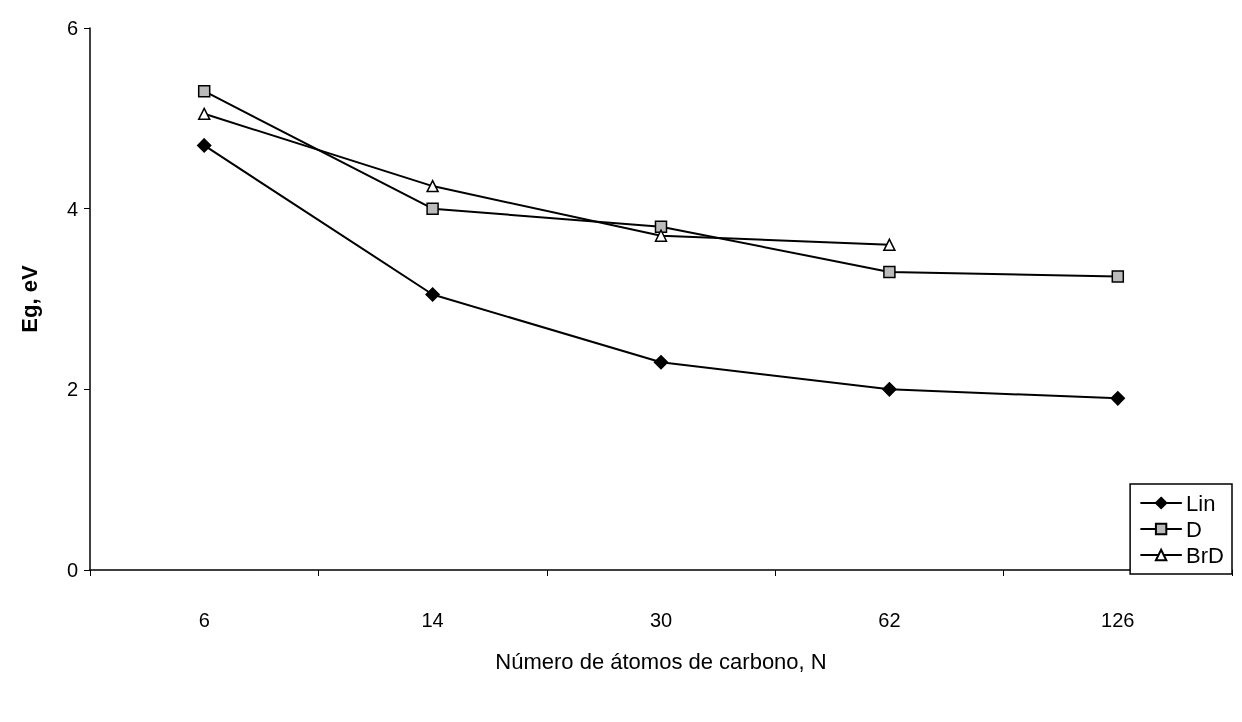  Describe the element at coordinates (889, 620) in the screenshot. I see `x-tick-label: 62` at that location.